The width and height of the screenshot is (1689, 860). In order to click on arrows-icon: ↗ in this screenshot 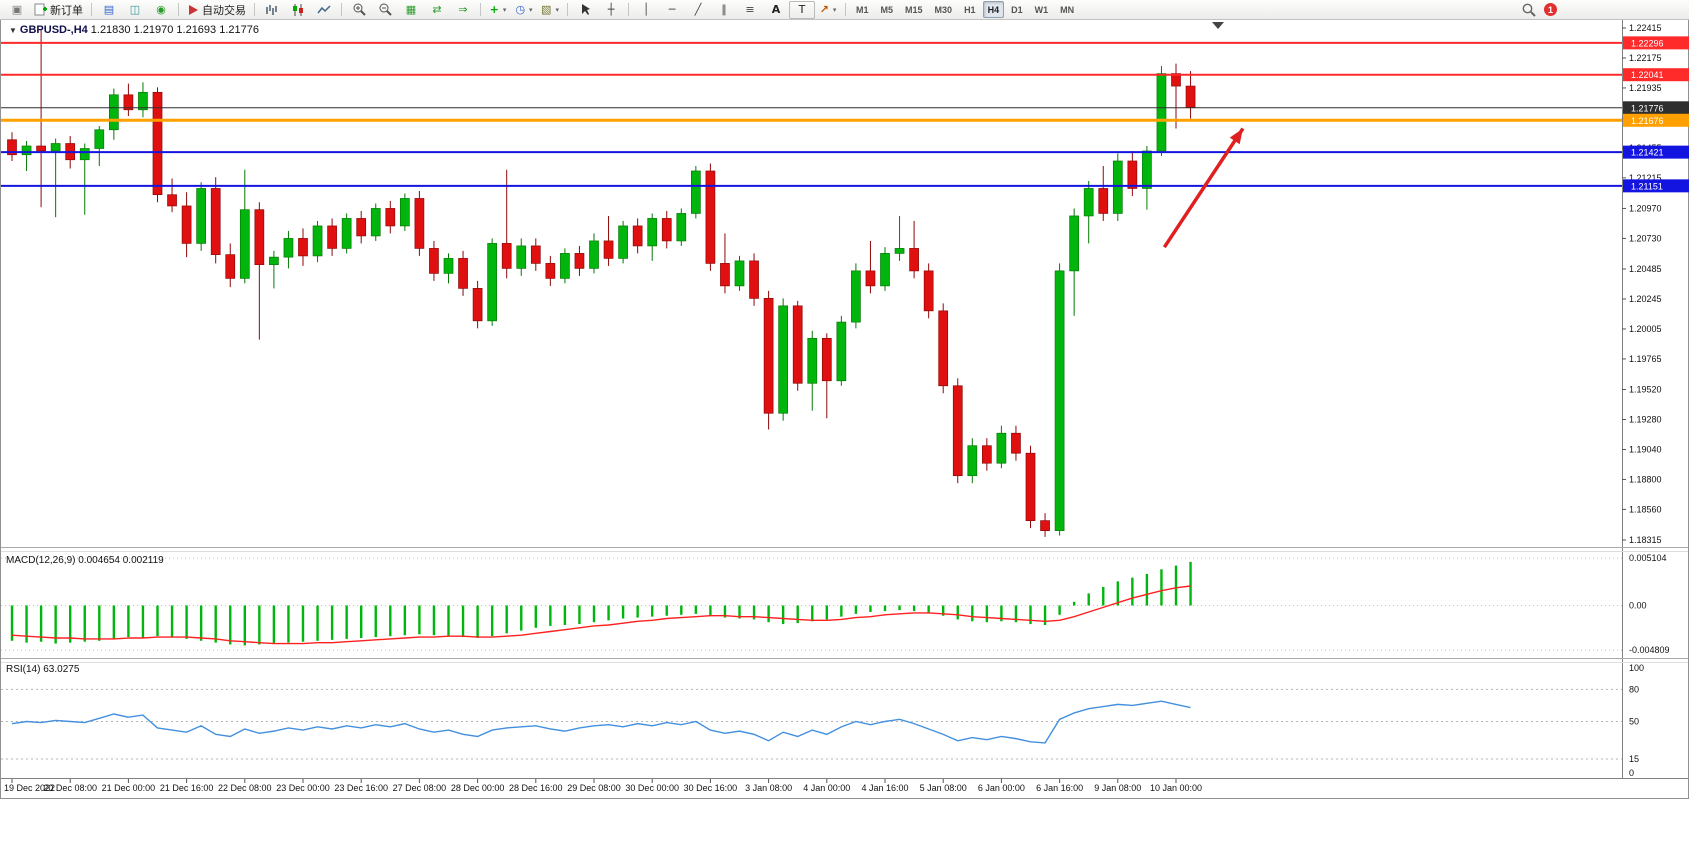, I will do `click(824, 9)`.